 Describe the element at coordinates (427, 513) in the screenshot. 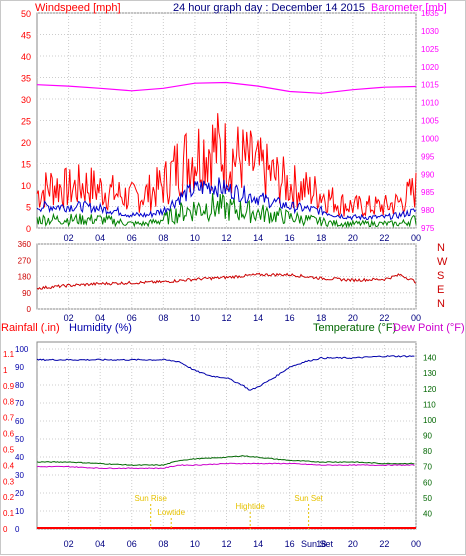

I see `temperature-tick-label: 40` at that location.